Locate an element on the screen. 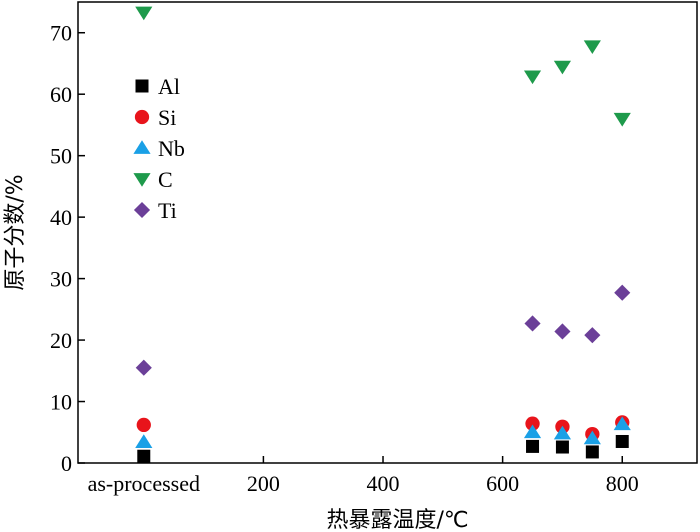 This screenshot has height=532, width=700. y-axis-title: 原子分数/% is located at coordinates (15, 232).